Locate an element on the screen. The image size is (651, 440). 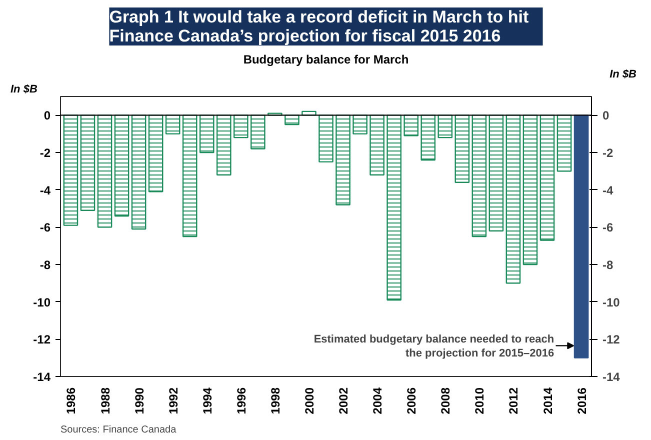
chart-title: Graph 1 It would take a record deficit in March to hit Finance Canada’s projection for fiscal 2015 2016 is located at coordinates (319, 27).